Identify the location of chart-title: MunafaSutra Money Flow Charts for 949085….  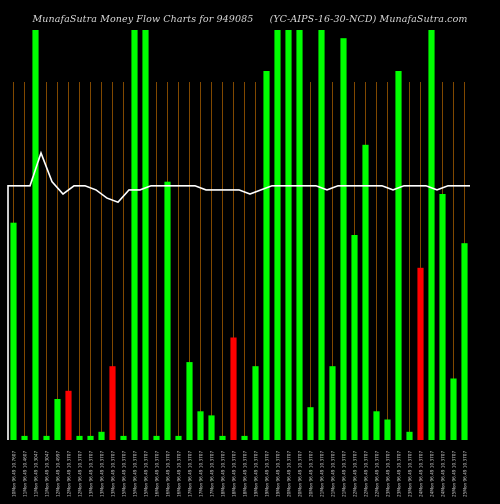
(250, 19).